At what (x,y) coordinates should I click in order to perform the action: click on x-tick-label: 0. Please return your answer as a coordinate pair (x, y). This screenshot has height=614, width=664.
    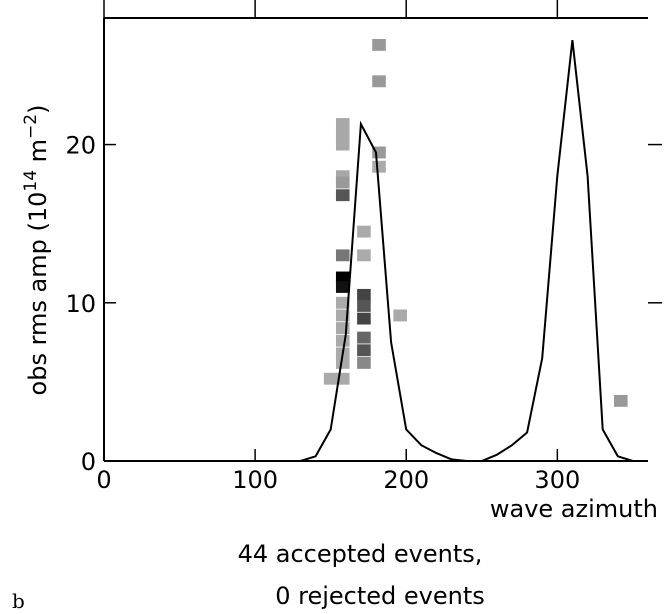
    Looking at the image, I should click on (103, 480).